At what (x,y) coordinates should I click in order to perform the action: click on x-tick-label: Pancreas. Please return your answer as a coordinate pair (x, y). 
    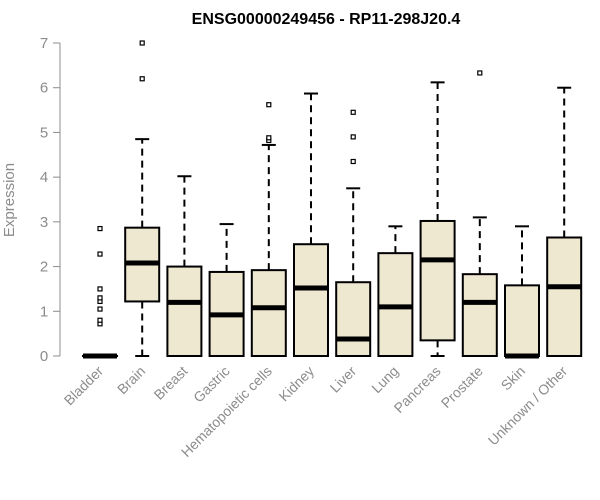
    Looking at the image, I should click on (417, 389).